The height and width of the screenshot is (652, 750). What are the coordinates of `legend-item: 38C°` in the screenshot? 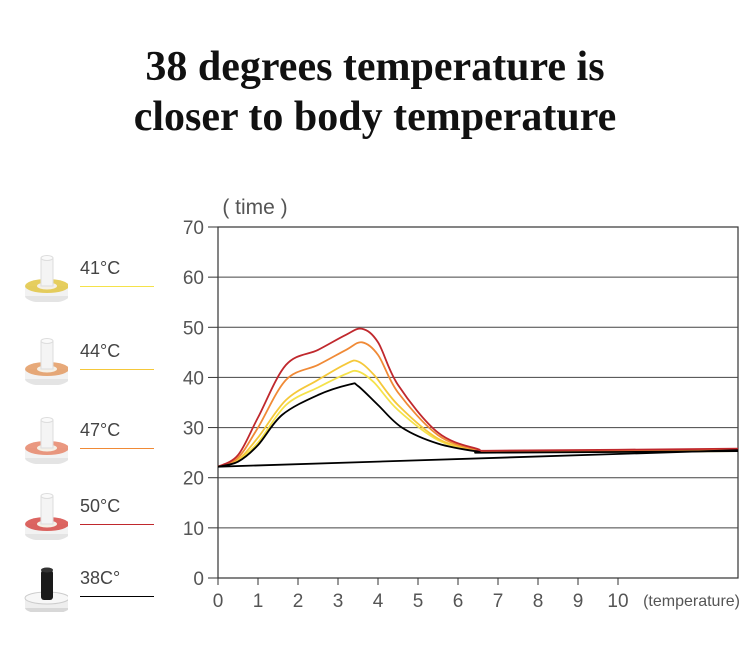 It's located at (88, 588).